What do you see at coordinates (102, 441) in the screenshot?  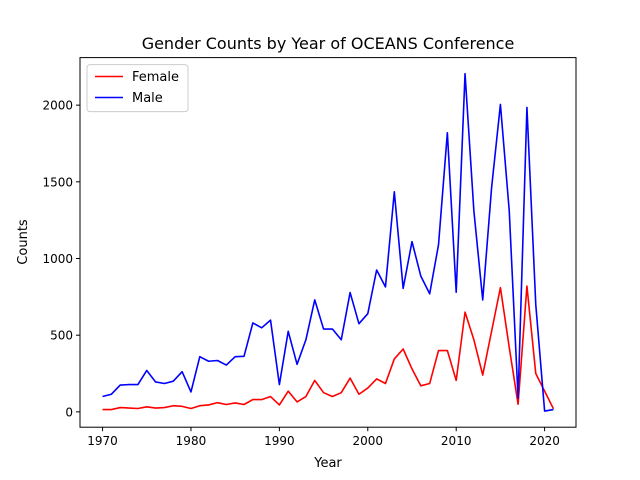 I see `x-tick-label: 1970` at bounding box center [102, 441].